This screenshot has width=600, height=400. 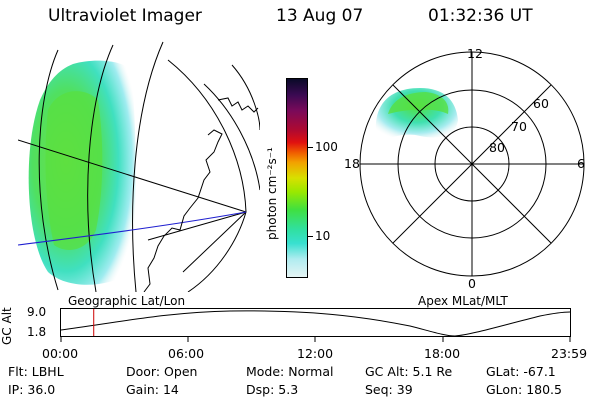 I want to click on timeline-x-tick-0600: 06:00, so click(x=186, y=353).